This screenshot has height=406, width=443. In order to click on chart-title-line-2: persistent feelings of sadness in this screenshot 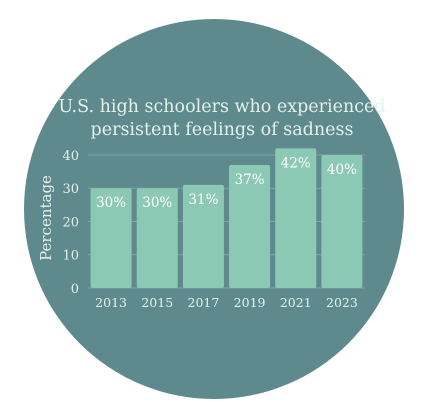, I will do `click(222, 130)`.